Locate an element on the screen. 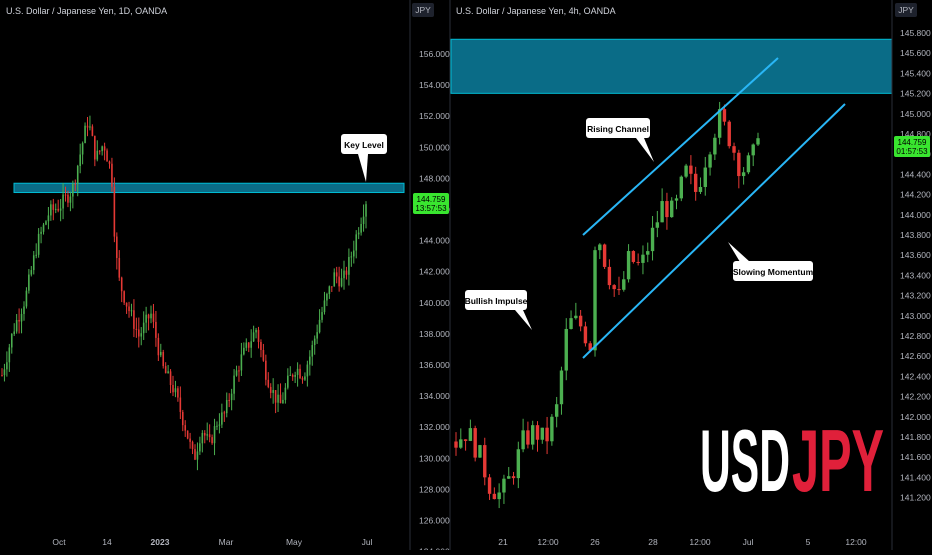  left-x-axis: Oct 14 2023 Mar May Jul is located at coordinates (212, 542).